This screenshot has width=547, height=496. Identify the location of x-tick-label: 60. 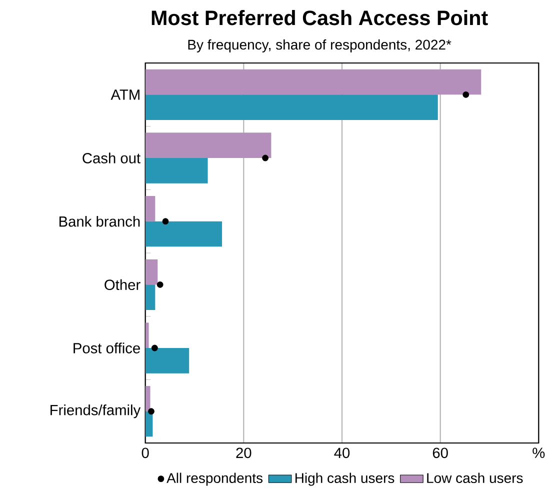
(440, 453).